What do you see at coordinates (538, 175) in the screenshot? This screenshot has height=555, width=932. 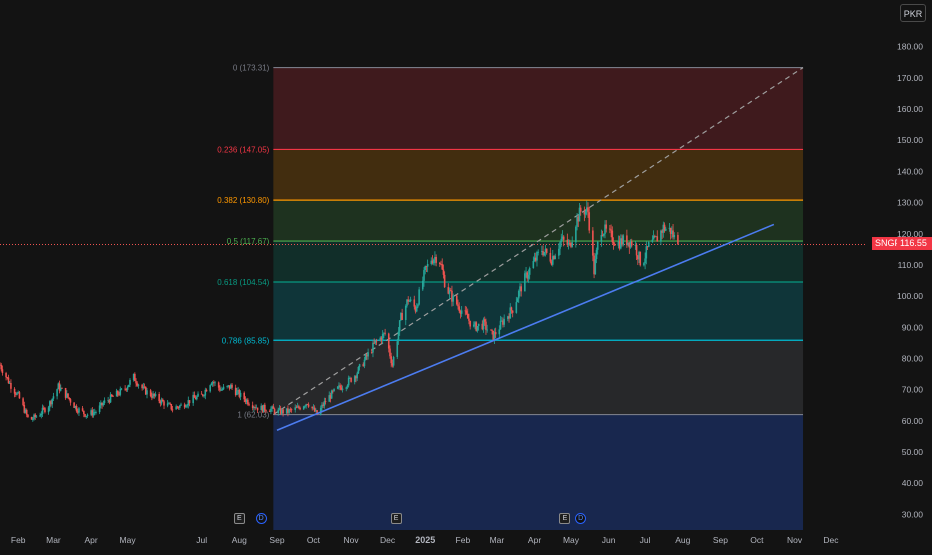 I see `fib-zone-0.236` at bounding box center [538, 175].